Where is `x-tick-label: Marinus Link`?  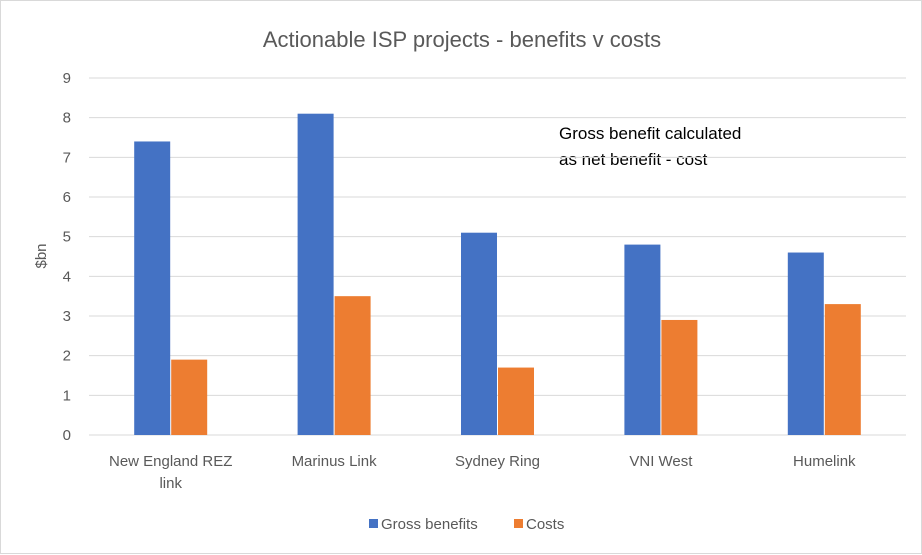 x-tick-label: Marinus Link is located at coordinates (335, 461).